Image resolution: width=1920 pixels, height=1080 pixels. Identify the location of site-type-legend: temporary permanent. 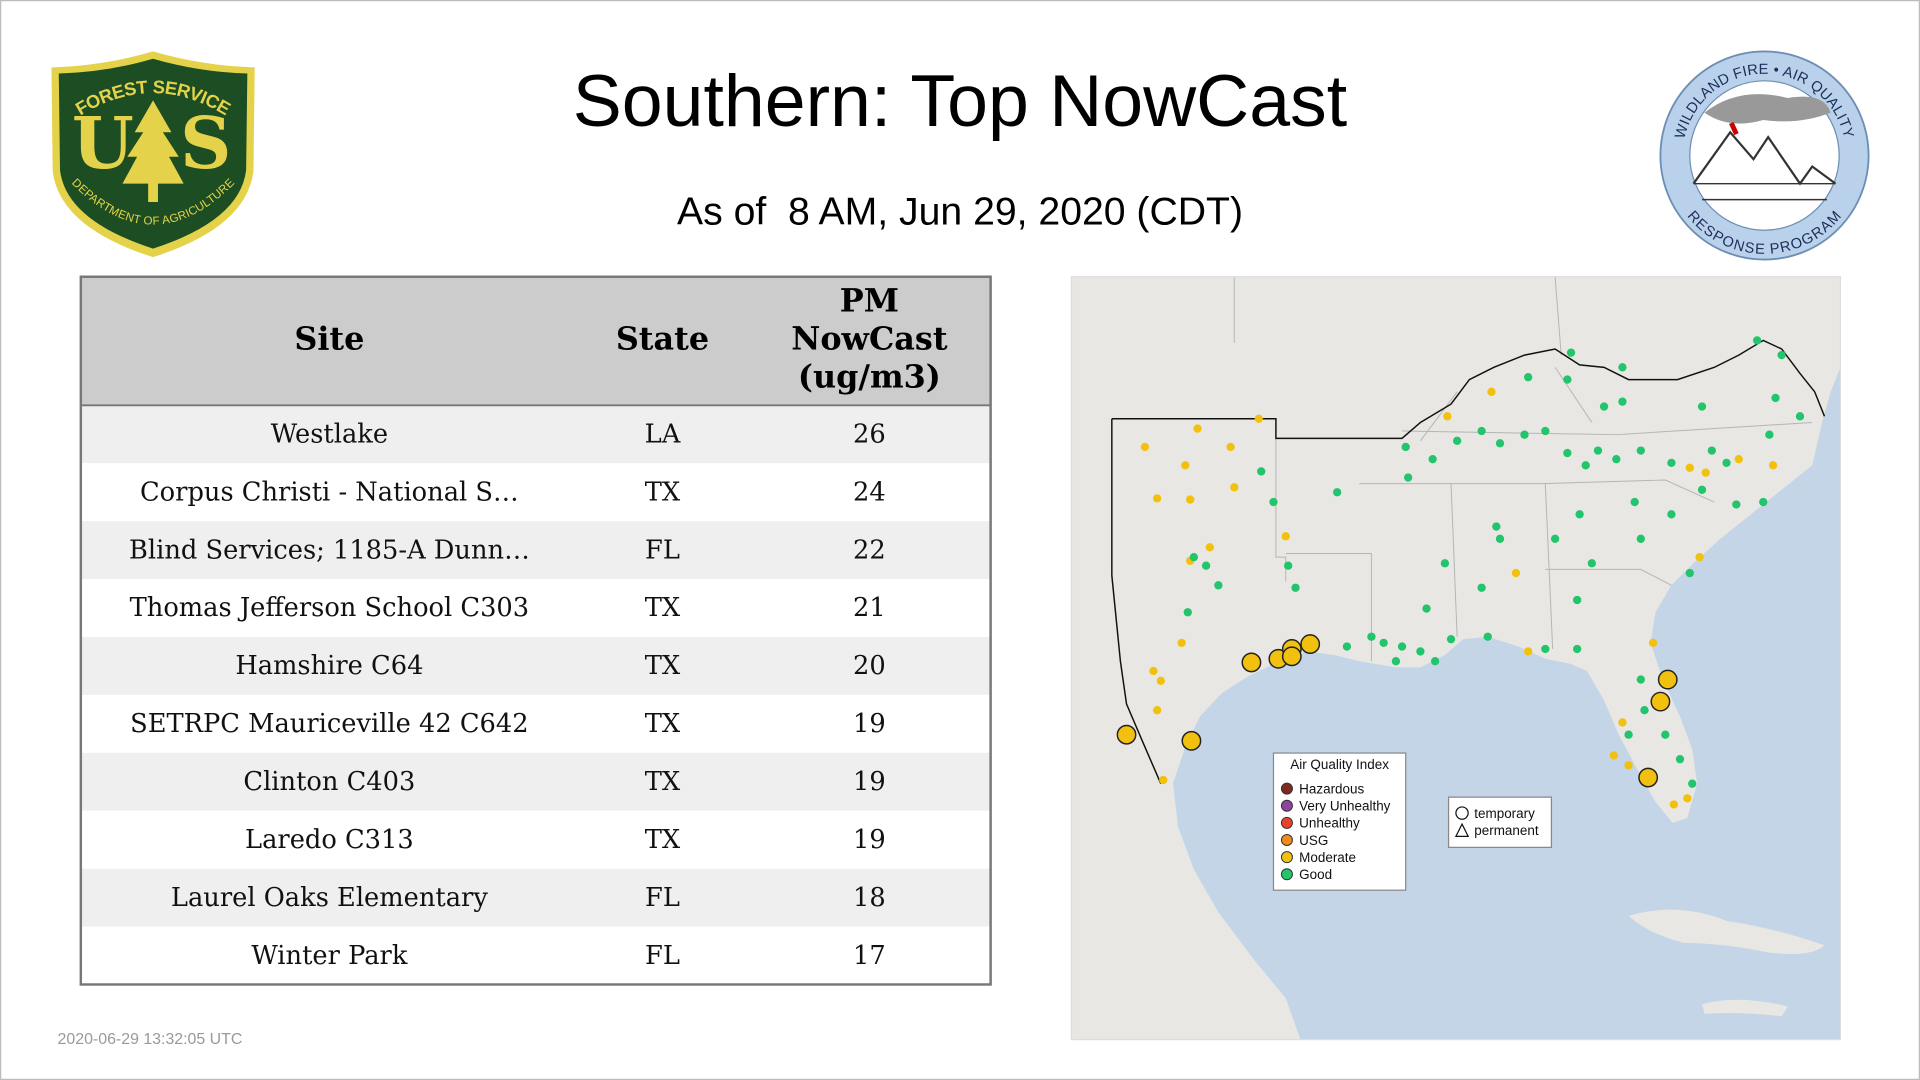
(1500, 822).